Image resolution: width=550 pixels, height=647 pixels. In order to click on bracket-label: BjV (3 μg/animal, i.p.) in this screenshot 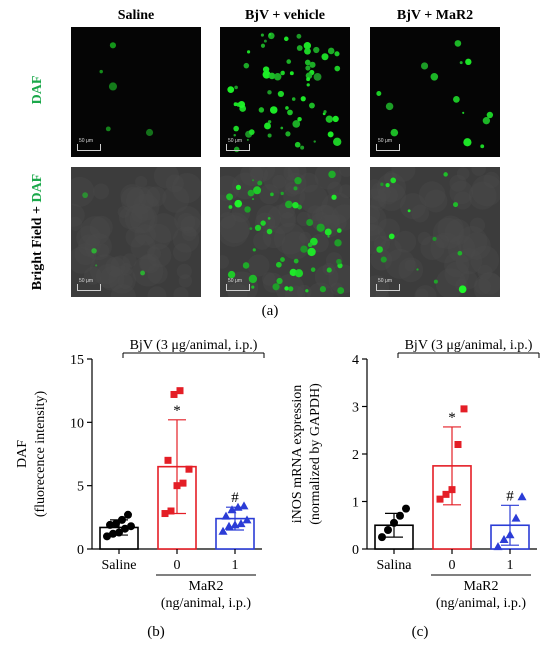, I will do `click(469, 345)`.